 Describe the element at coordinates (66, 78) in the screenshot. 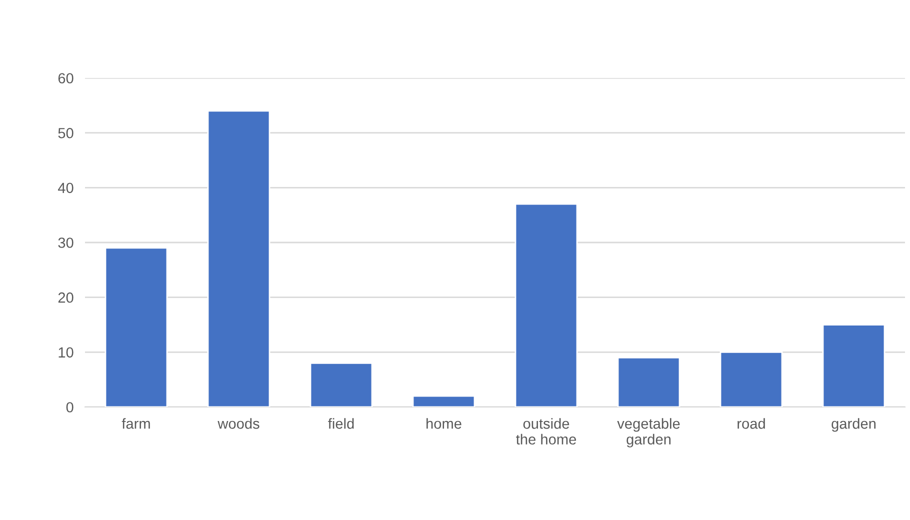

I see `y-tick-label: 60` at that location.